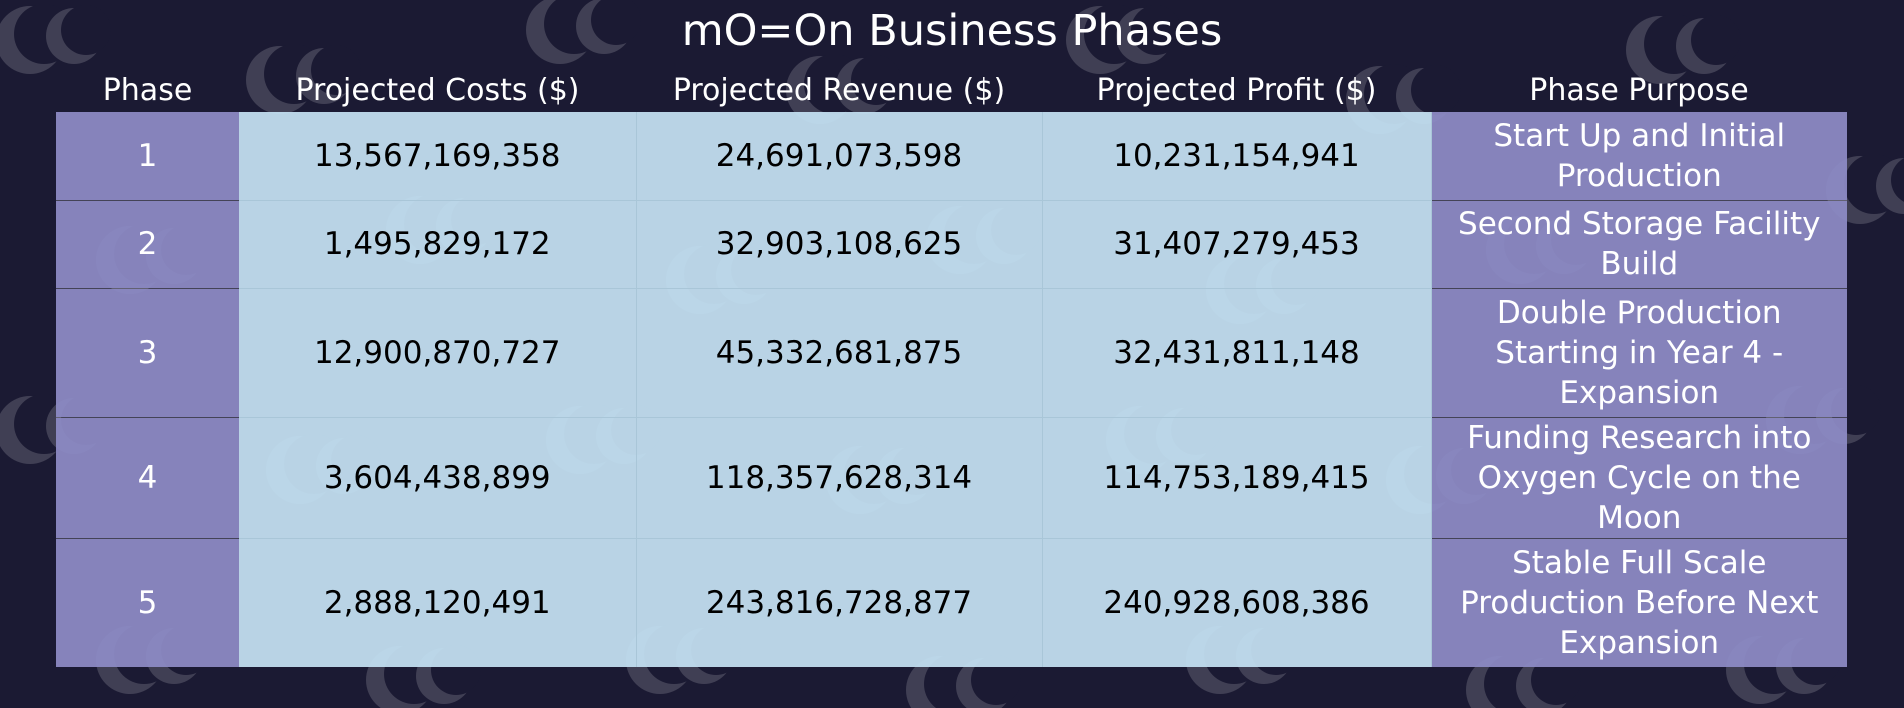 This screenshot has width=1904, height=708. Describe the element at coordinates (147, 244) in the screenshot. I see `phase-number: 2` at that location.